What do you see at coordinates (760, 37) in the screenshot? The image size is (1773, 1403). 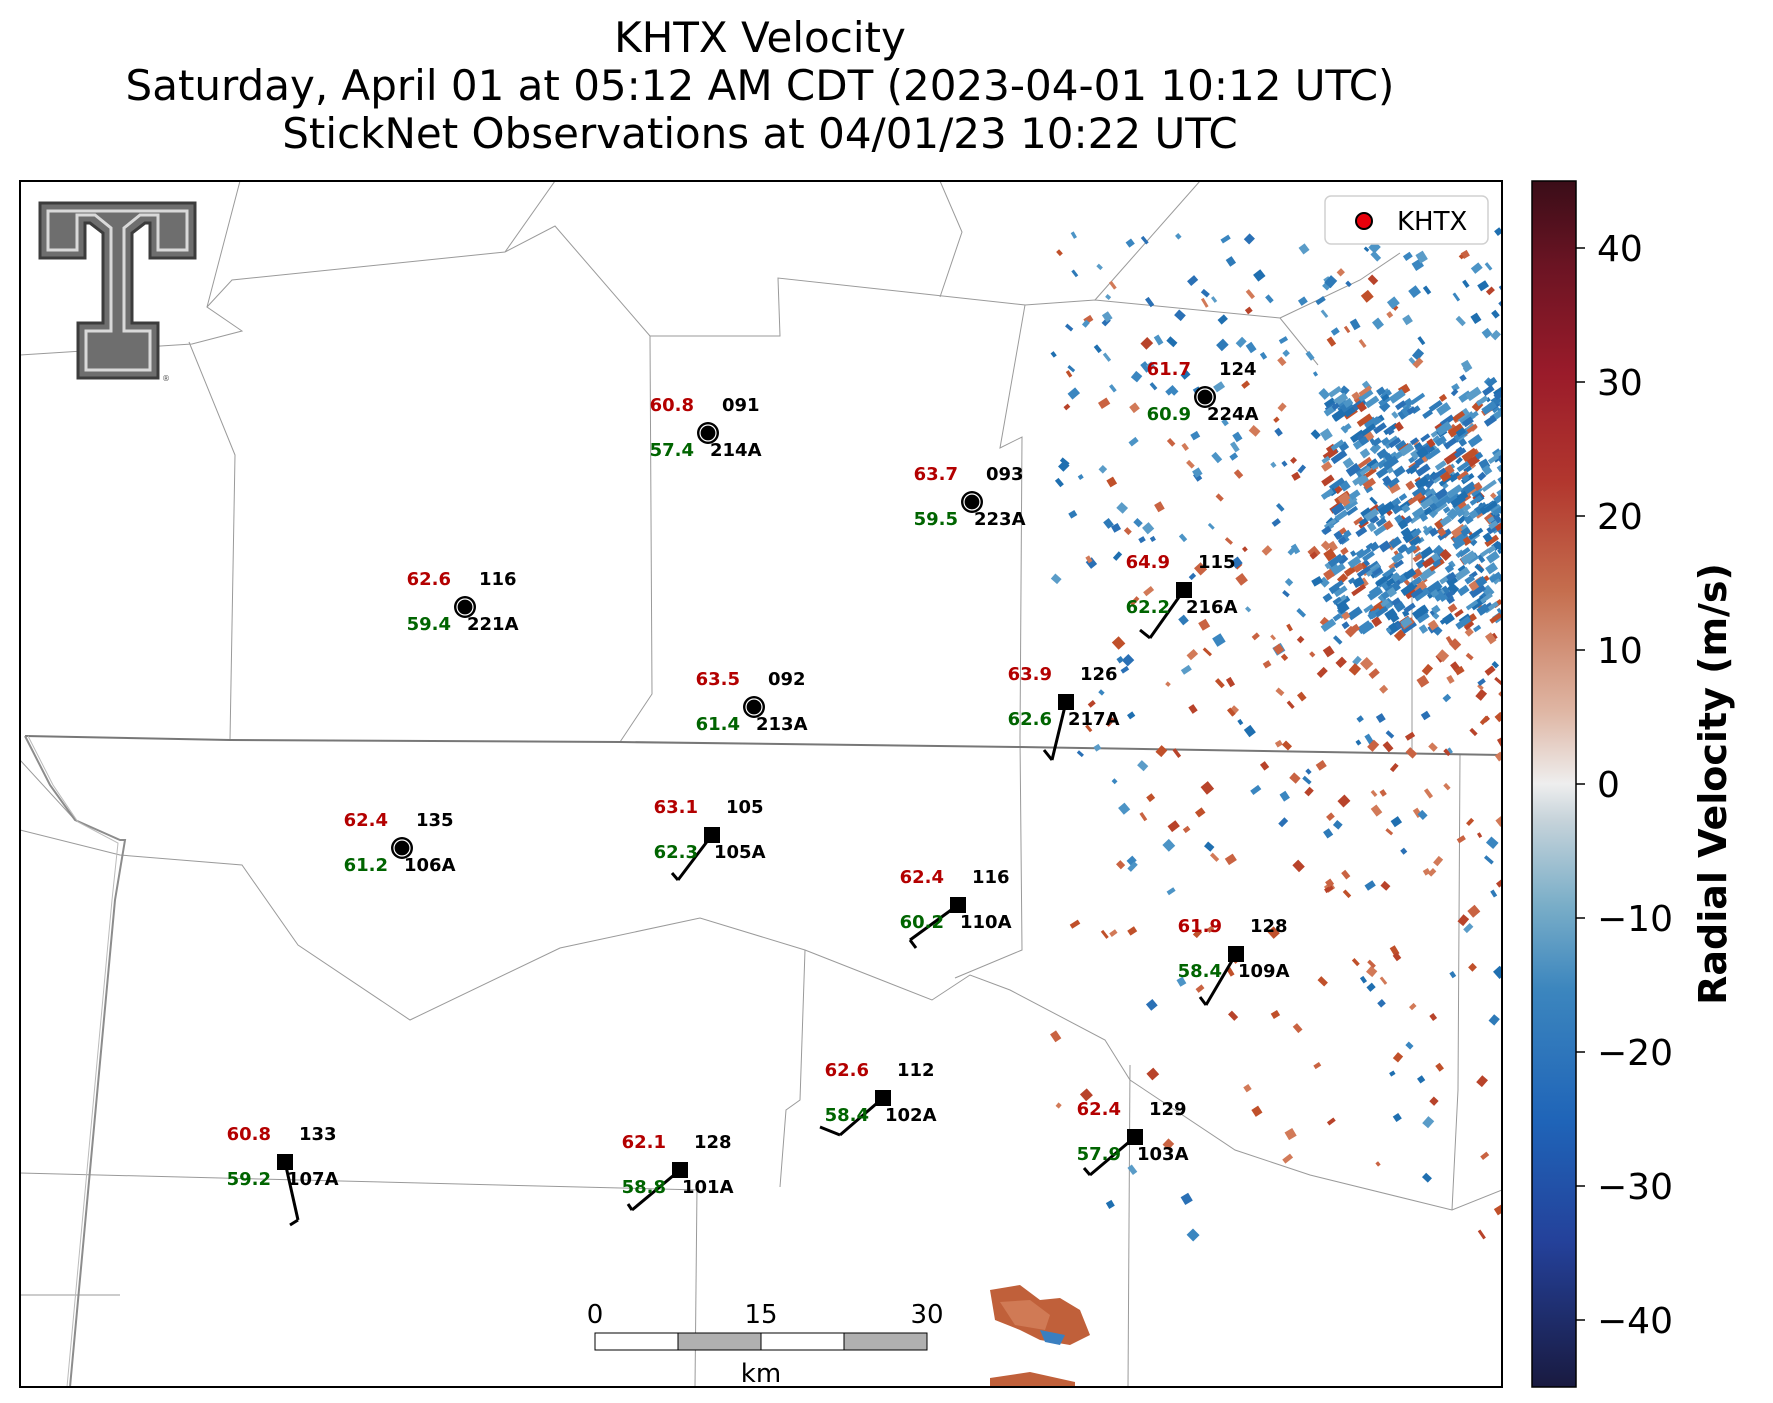 I see `title-line-1: KHTX Velocity` at bounding box center [760, 37].